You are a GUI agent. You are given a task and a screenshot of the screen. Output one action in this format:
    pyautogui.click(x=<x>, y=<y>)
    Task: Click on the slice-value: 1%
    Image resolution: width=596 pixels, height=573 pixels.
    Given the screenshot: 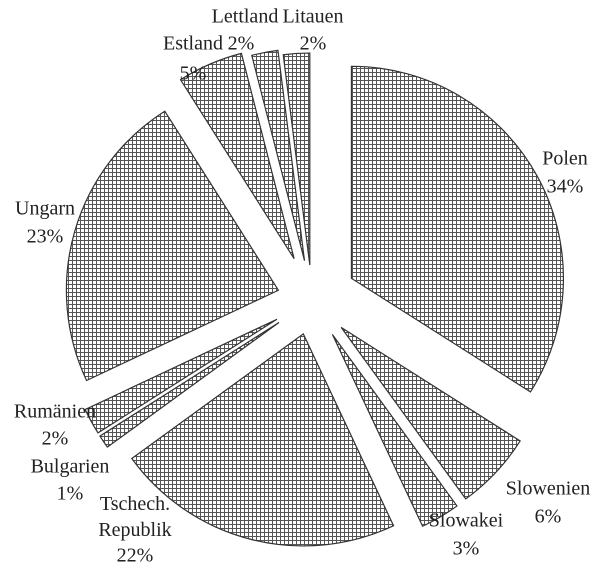 What is the action you would take?
    pyautogui.click(x=70, y=494)
    